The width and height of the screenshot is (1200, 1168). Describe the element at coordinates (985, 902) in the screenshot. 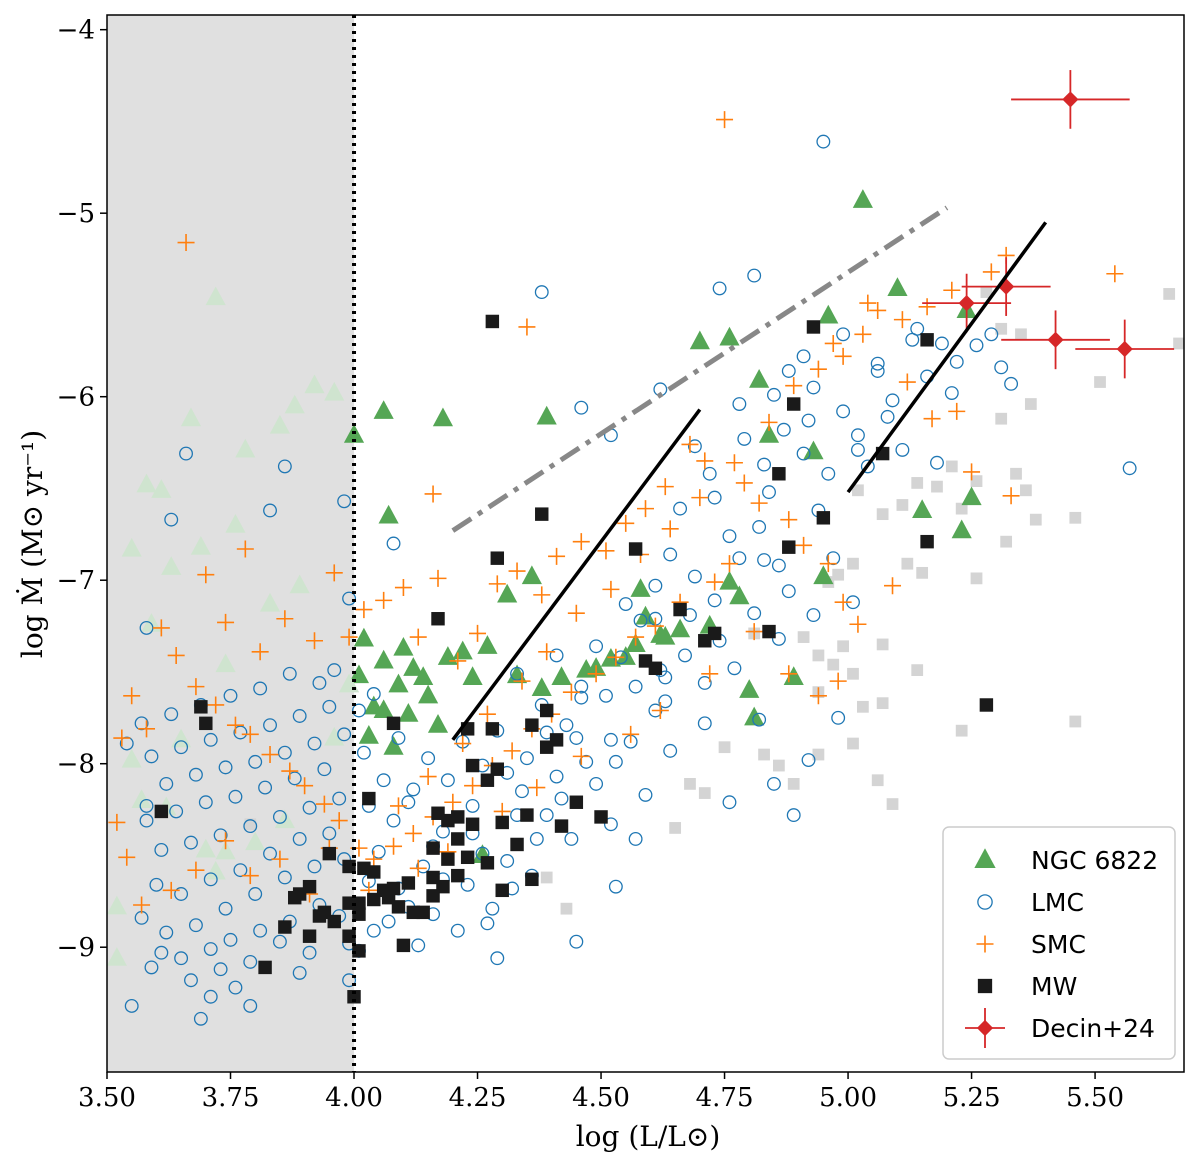

I see `legend-marker-lmc` at that location.